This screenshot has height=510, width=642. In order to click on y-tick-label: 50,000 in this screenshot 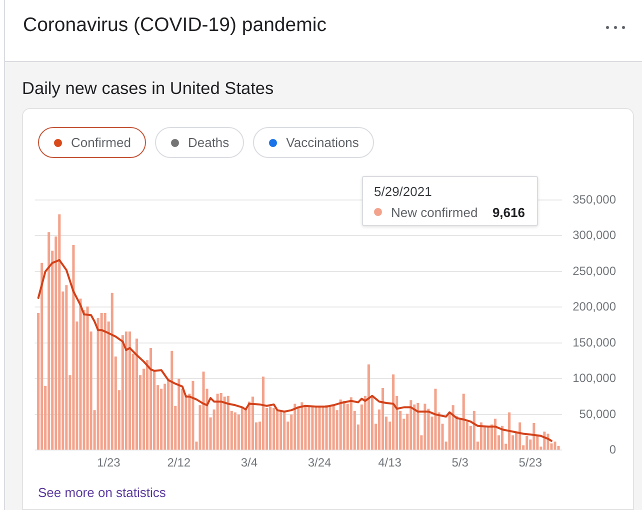, I will do `click(597, 413)`.